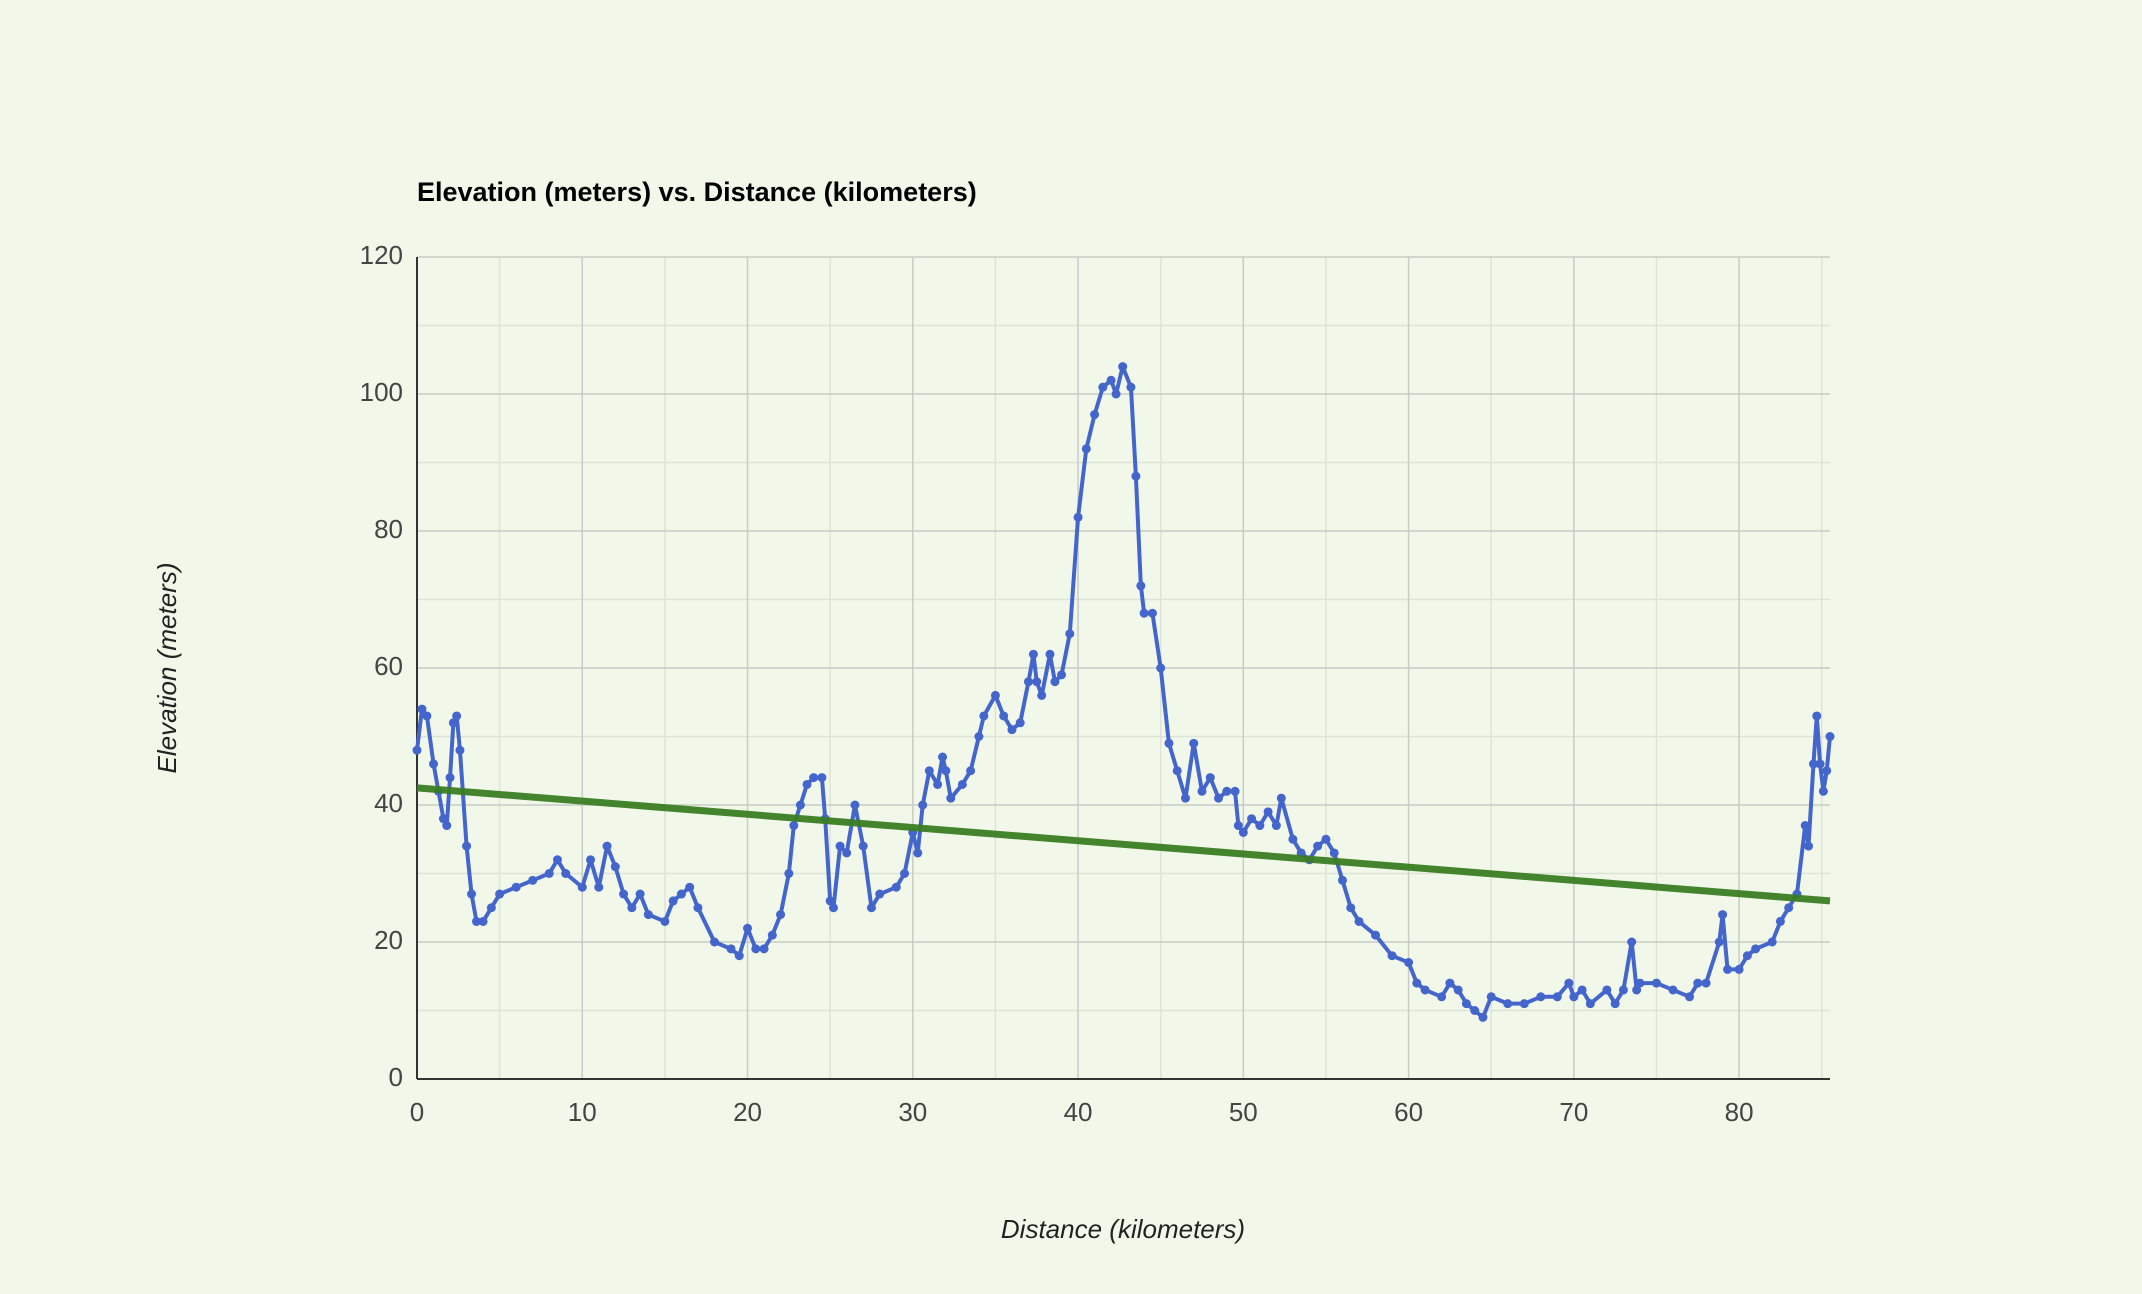  Describe the element at coordinates (1739, 1112) in the screenshot. I see `x-tick-label: 80` at that location.